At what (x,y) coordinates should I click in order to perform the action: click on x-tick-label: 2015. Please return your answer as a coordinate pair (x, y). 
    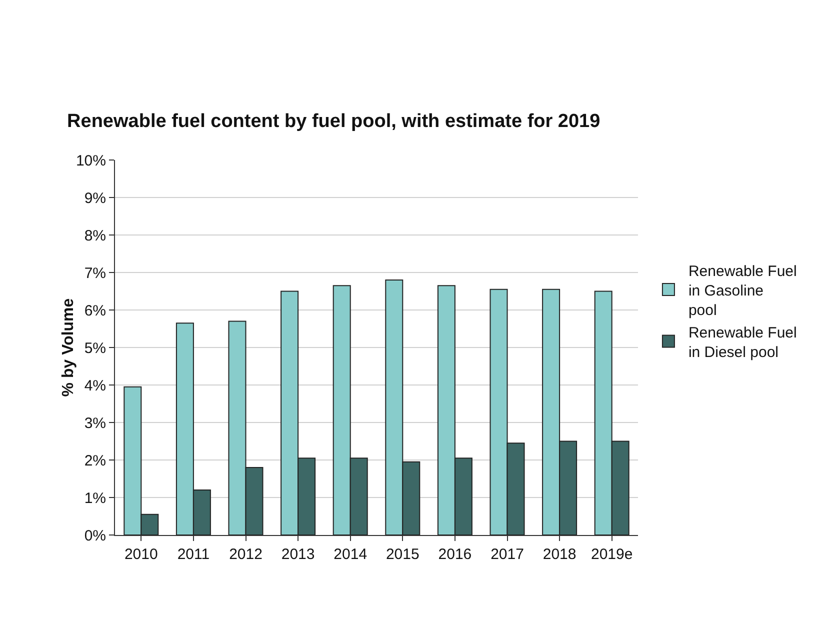
    Looking at the image, I should click on (403, 554).